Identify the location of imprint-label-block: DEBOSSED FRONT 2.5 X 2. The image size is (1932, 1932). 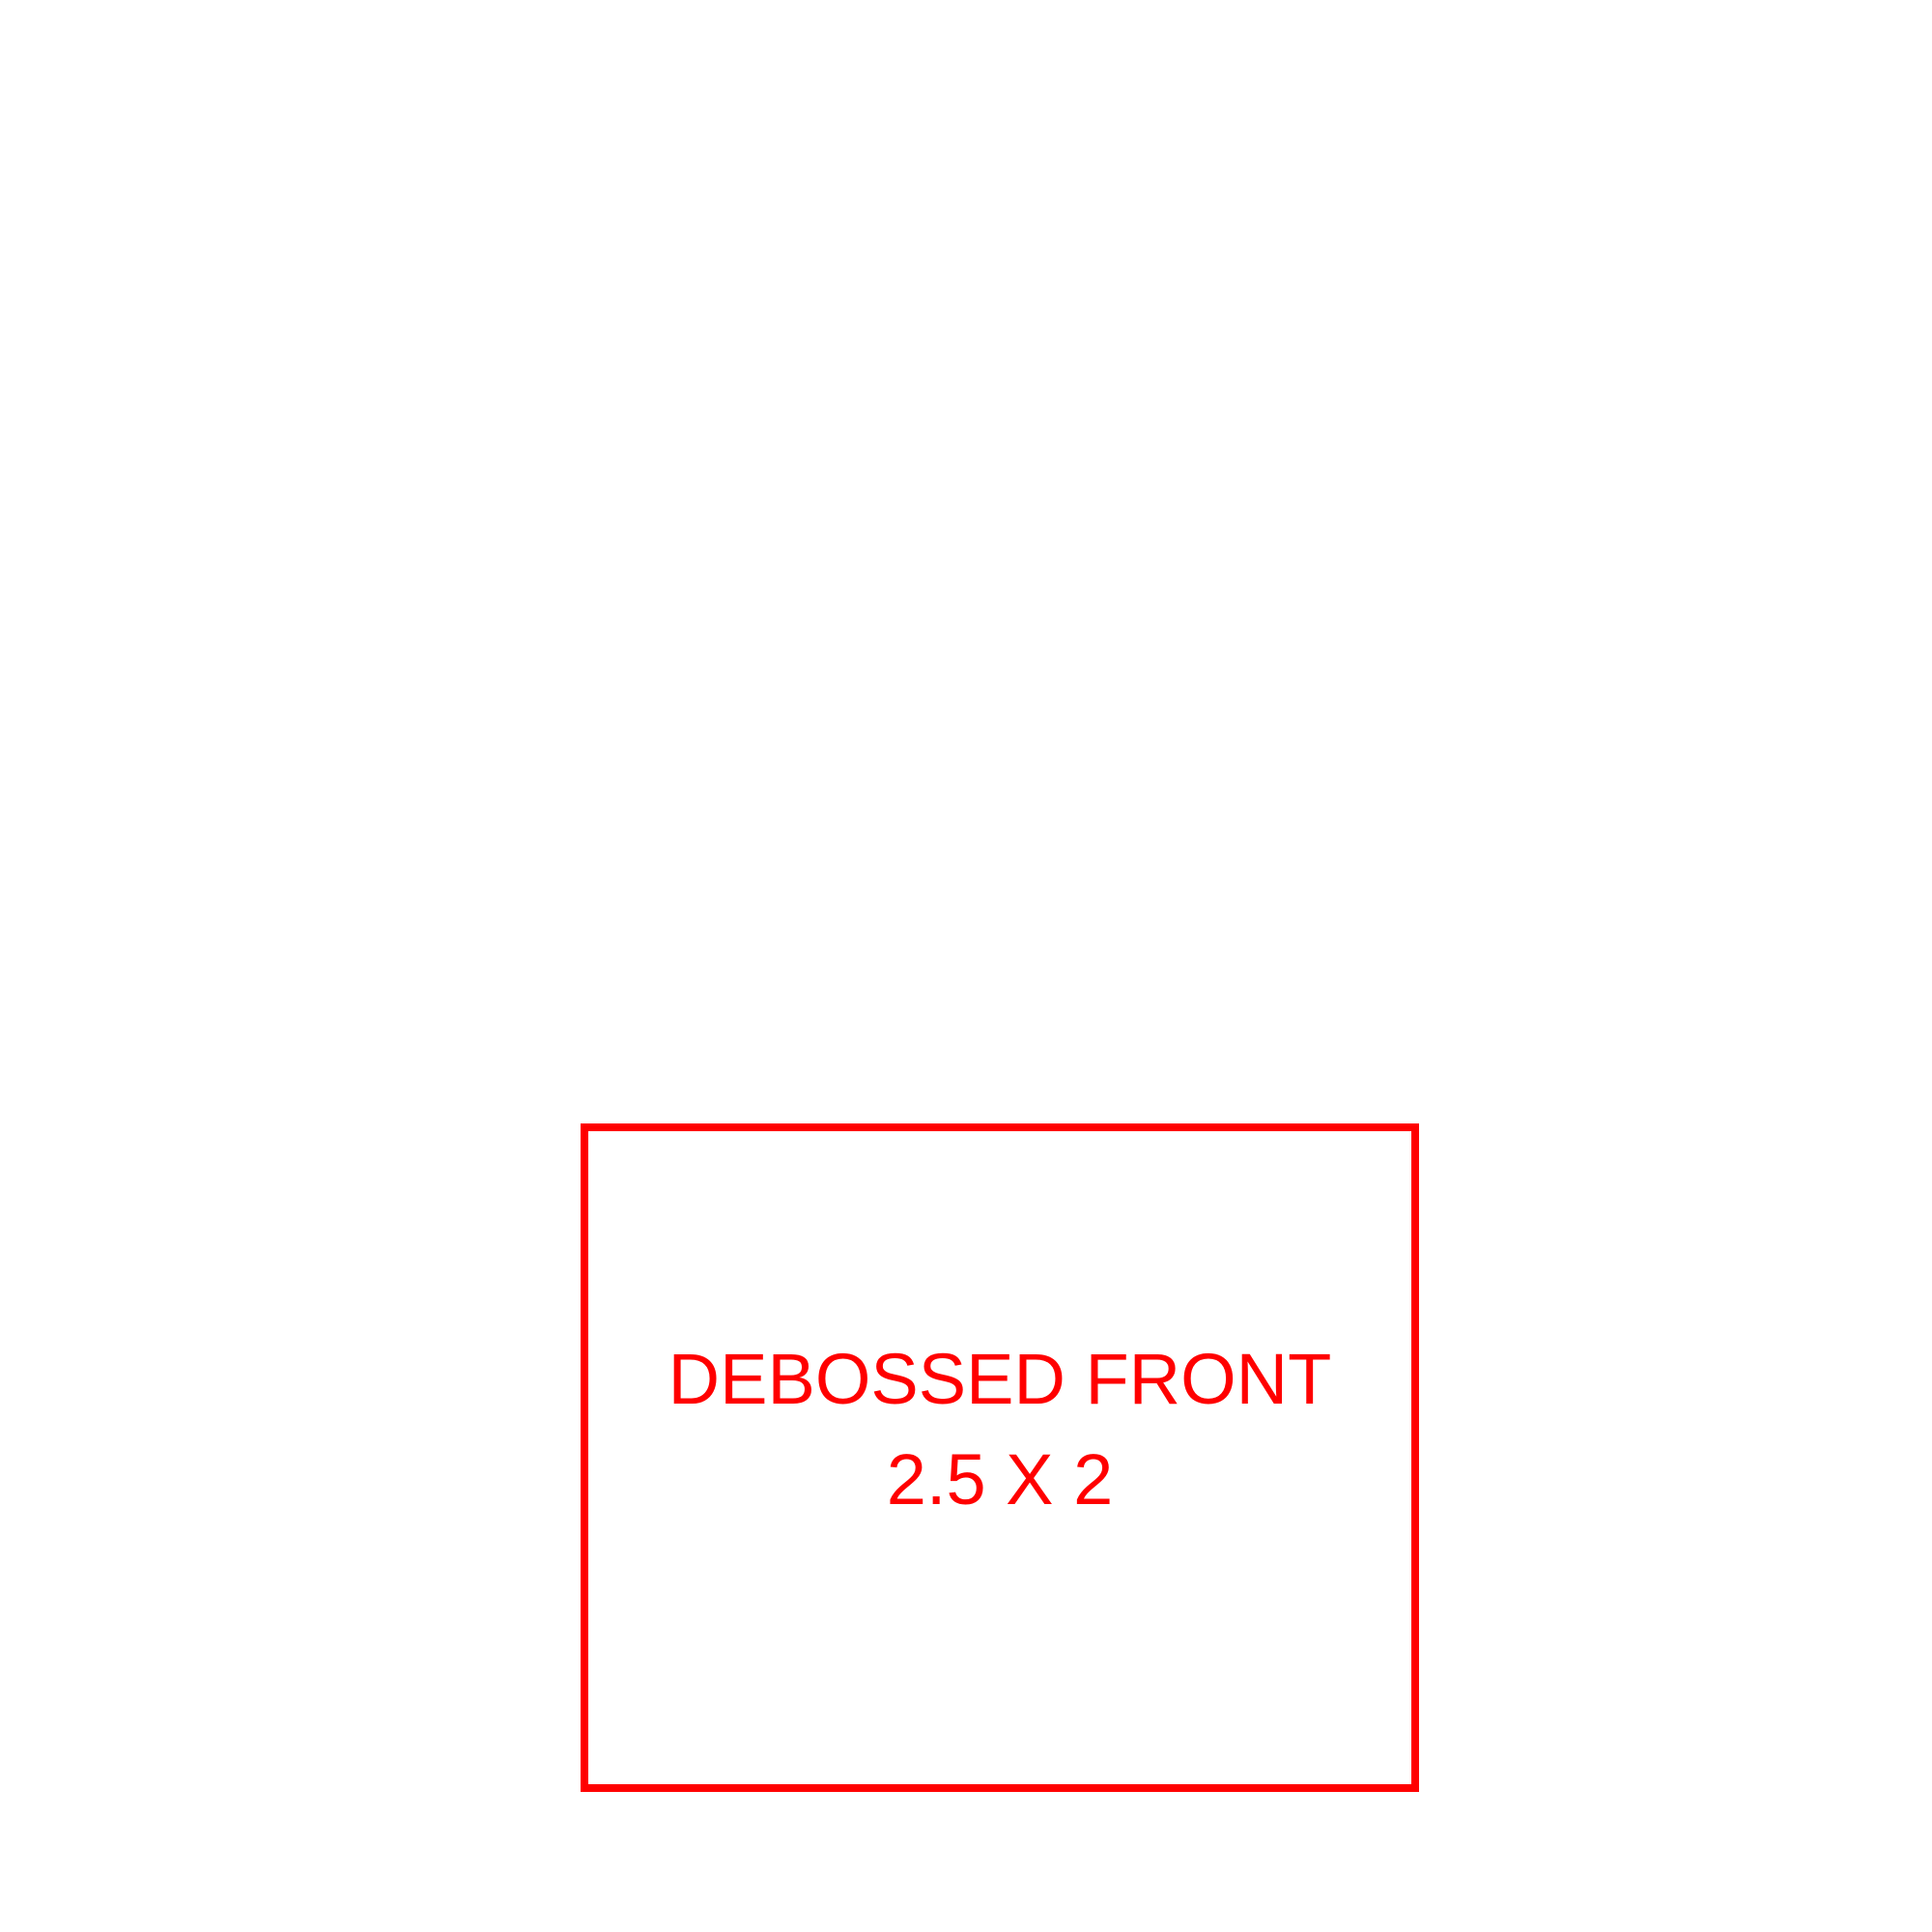
(1000, 1429).